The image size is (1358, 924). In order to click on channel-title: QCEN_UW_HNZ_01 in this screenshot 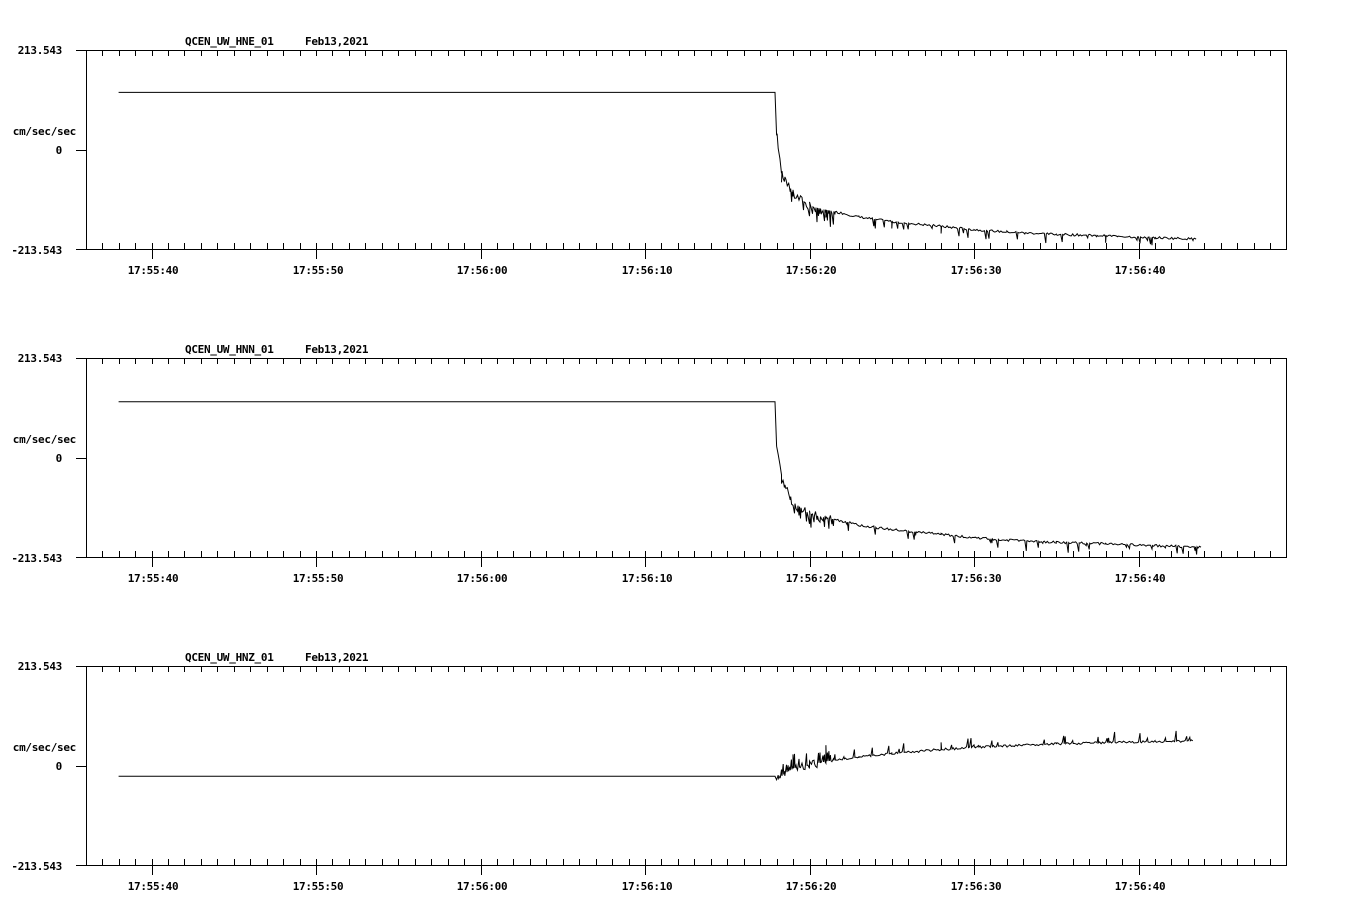, I will do `click(229, 657)`.